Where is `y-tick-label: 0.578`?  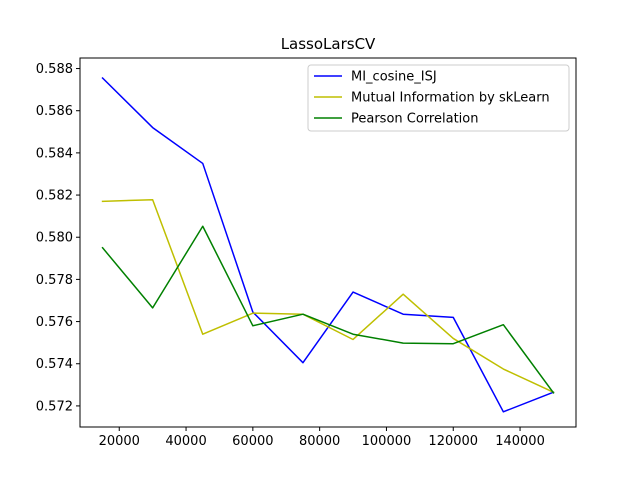 y-tick-label: 0.578 is located at coordinates (54, 280).